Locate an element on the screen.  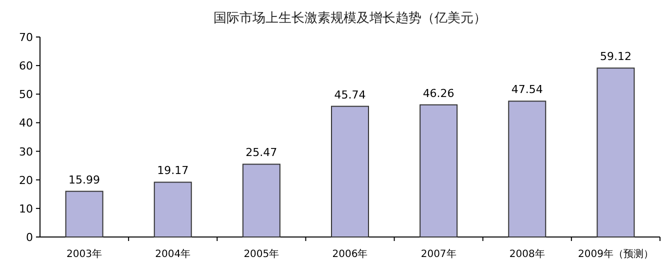
x-tick-label: 2004年 is located at coordinates (173, 254).